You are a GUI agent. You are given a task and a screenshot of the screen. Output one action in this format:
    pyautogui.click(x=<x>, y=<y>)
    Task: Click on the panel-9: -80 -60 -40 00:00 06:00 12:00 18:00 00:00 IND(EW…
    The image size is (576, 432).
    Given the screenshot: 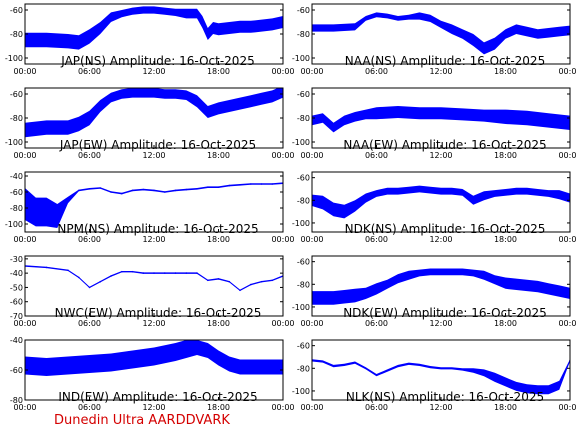 What is the action you would take?
    pyautogui.click(x=152, y=374)
    